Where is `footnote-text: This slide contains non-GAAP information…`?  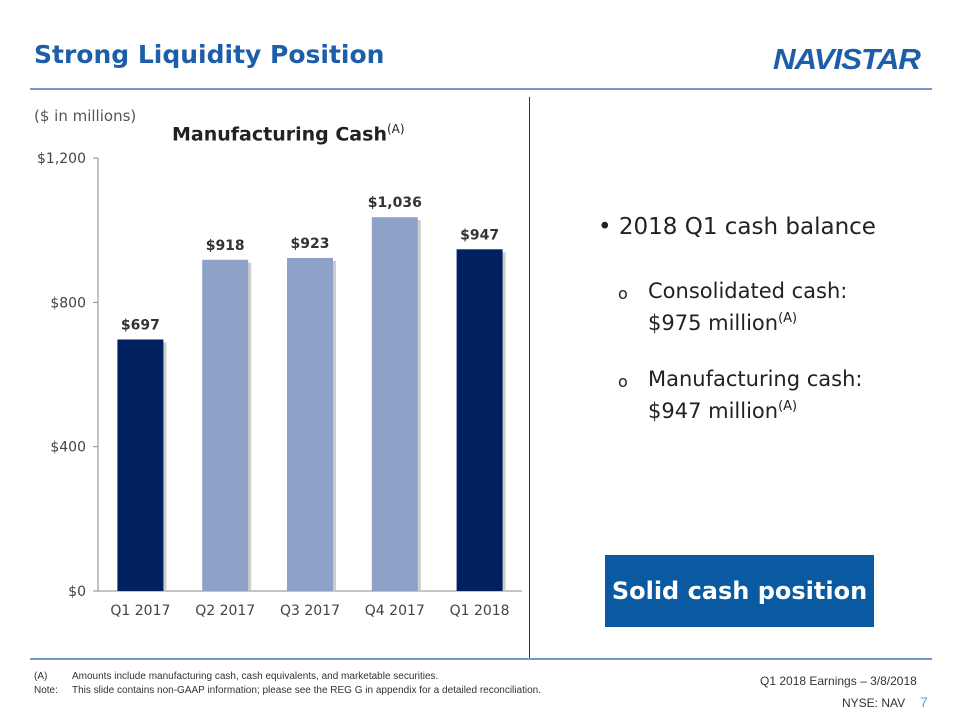
footnote-text: This slide contains non-GAAP information… is located at coordinates (306, 690).